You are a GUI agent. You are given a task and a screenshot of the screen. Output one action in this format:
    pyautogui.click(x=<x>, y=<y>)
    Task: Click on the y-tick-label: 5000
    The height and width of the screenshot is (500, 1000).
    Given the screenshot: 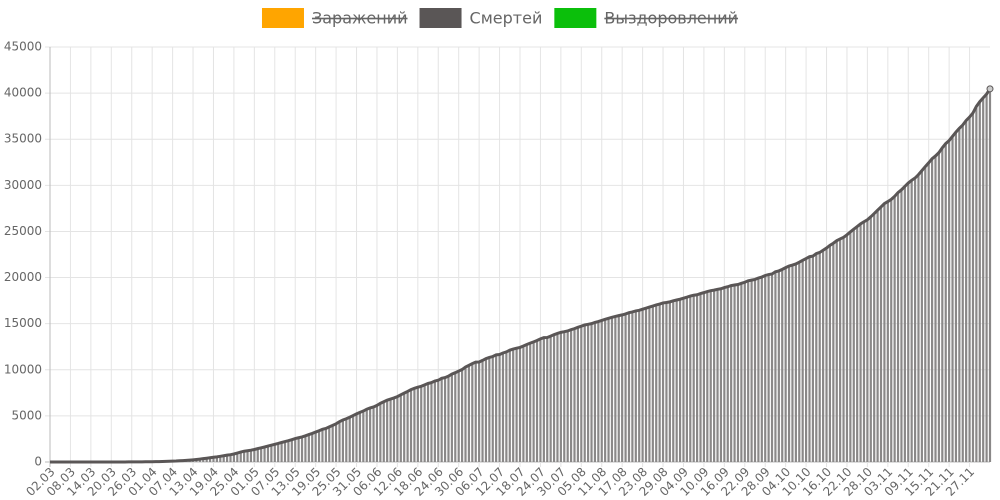 What is the action you would take?
    pyautogui.click(x=26, y=415)
    